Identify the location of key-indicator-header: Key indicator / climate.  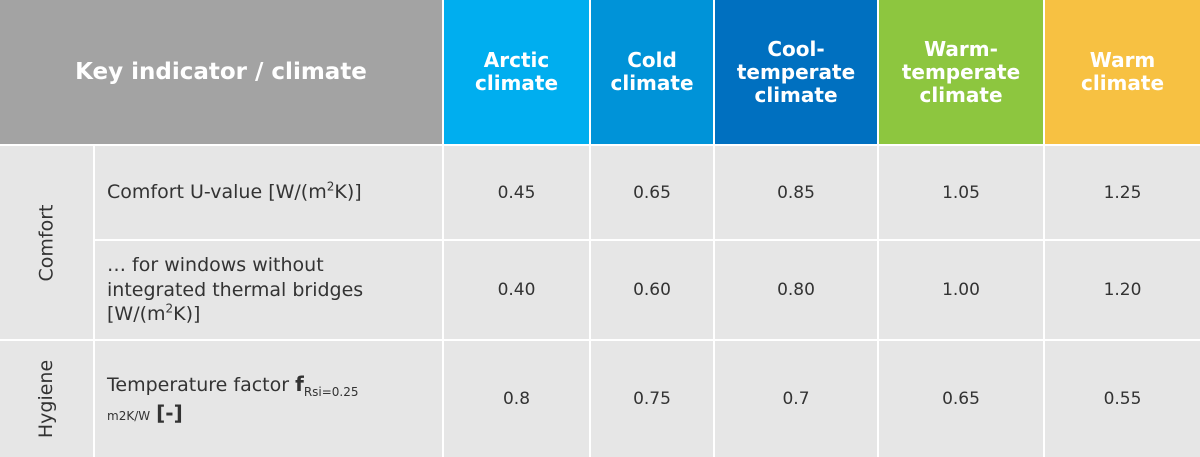
(222, 73).